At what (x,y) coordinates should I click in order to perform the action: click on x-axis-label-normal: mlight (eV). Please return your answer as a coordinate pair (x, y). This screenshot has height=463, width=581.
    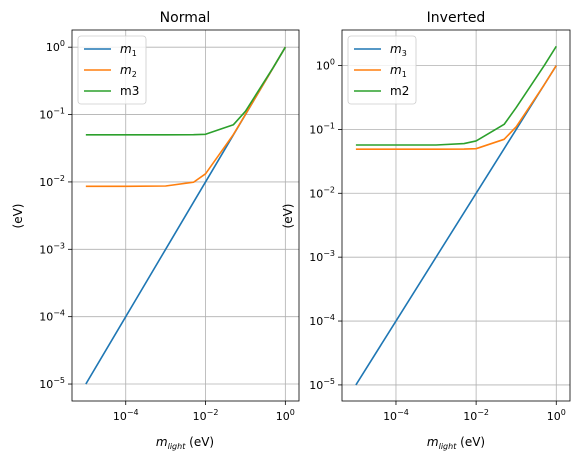
    Looking at the image, I should click on (185, 443).